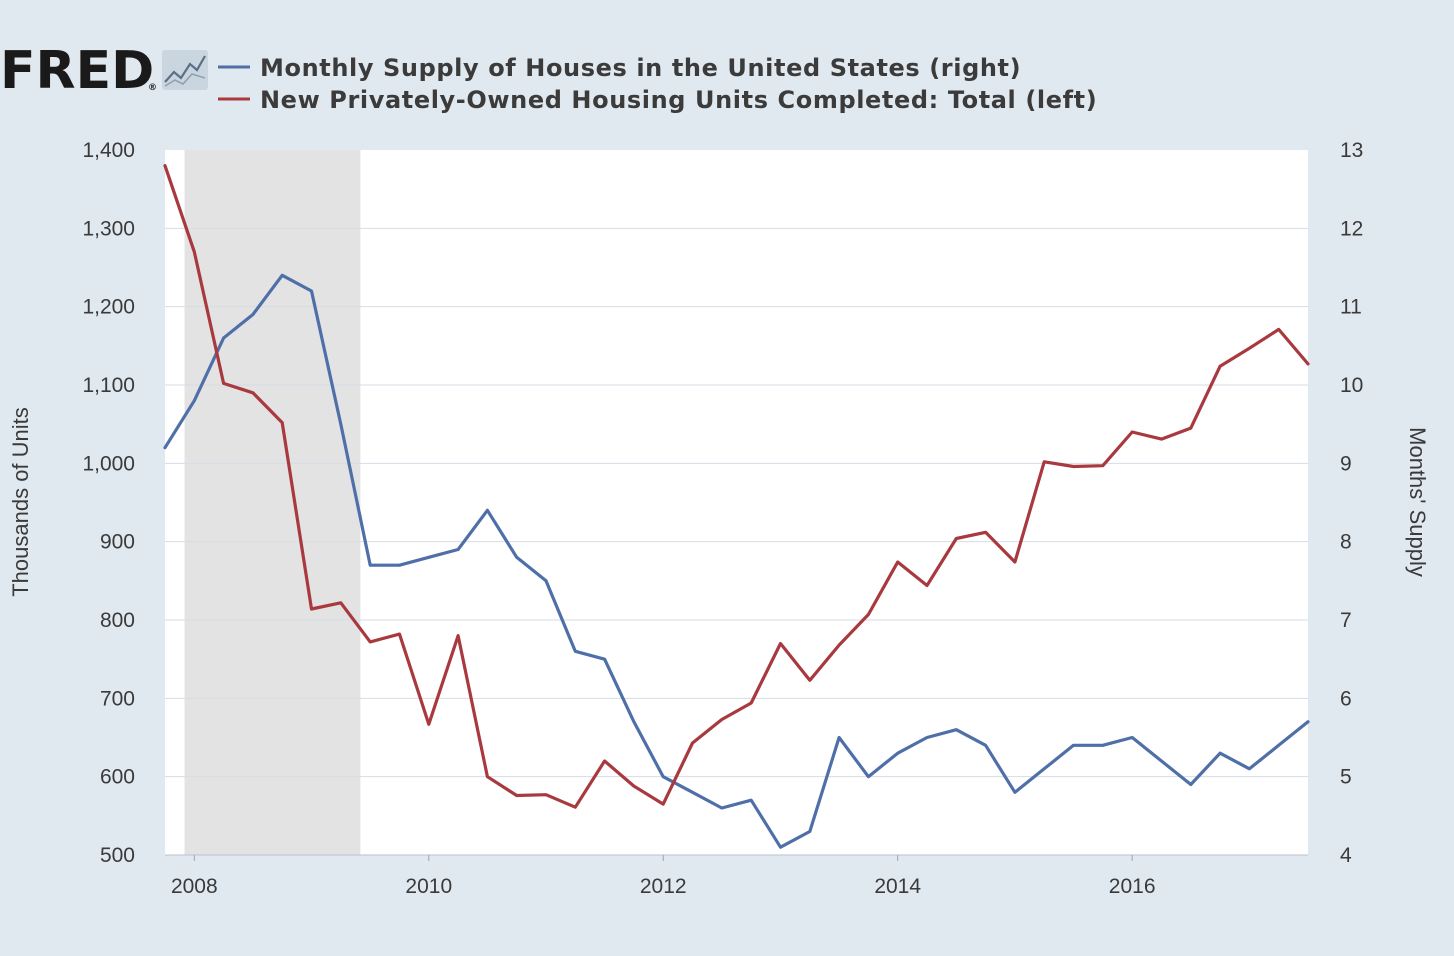 The width and height of the screenshot is (1454, 956). Describe the element at coordinates (117, 855) in the screenshot. I see `left-tick-label: 500` at that location.